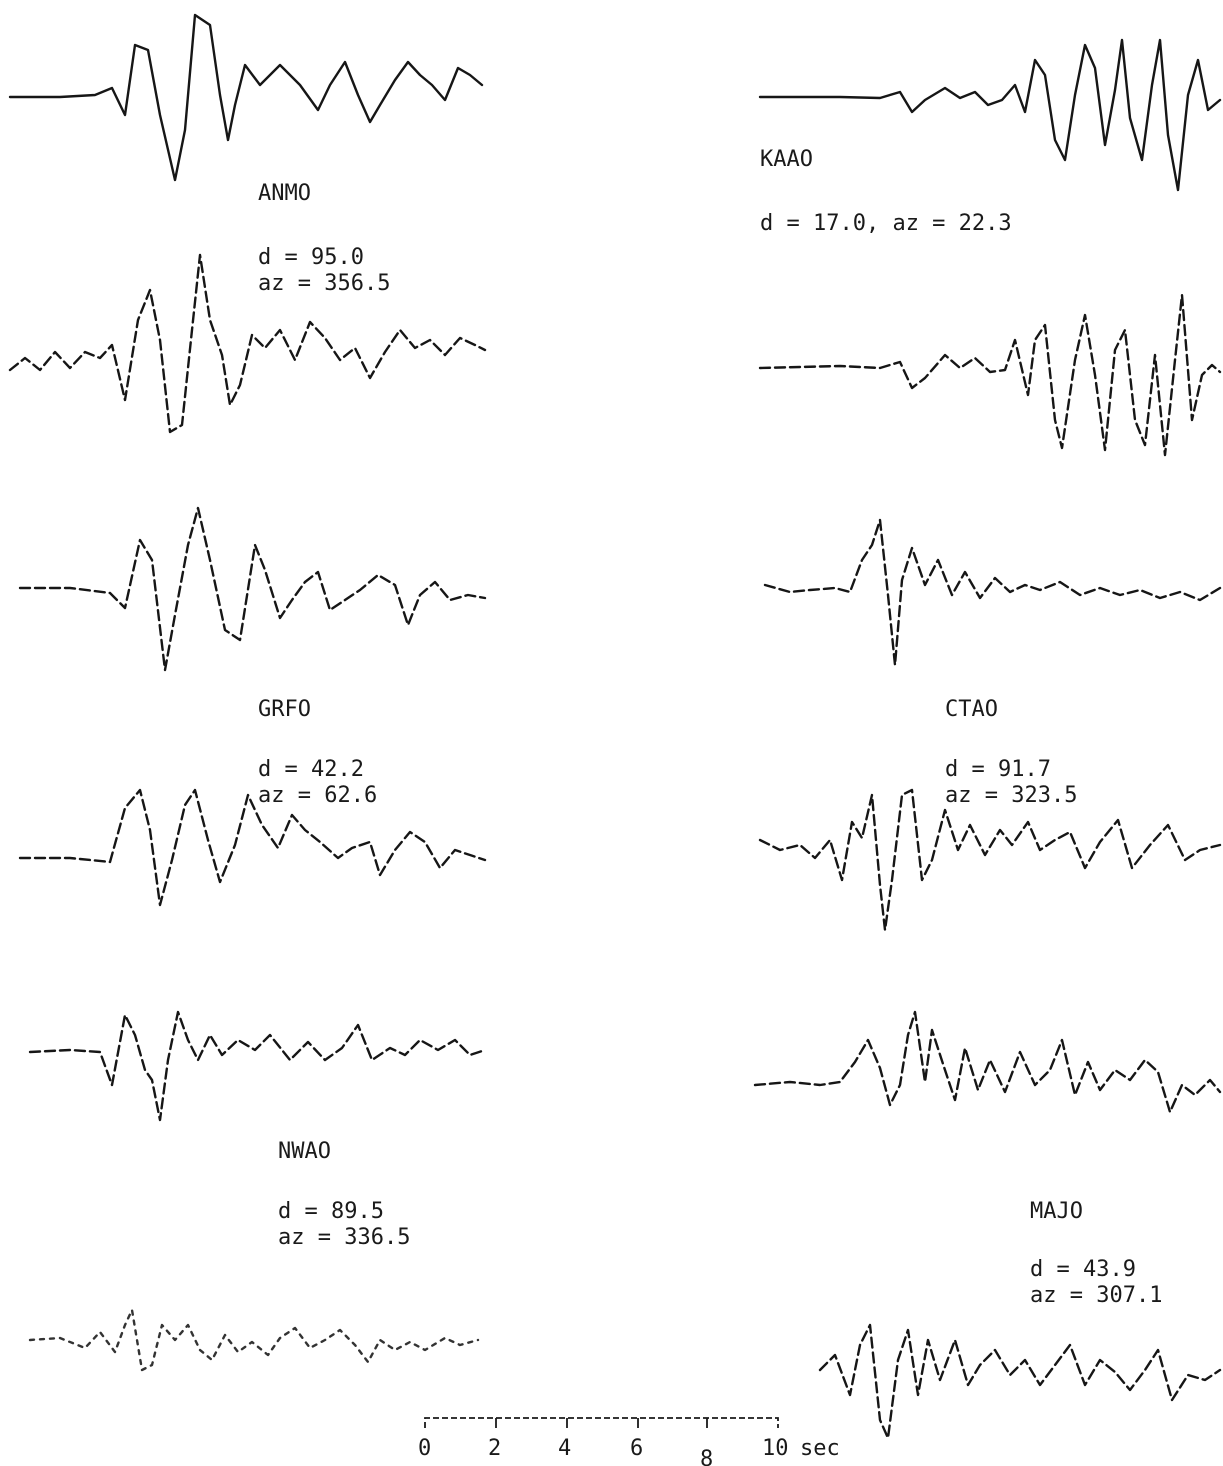 Image resolution: width=1223 pixels, height=1466 pixels. I want to click on station-ctao-group: CTAO d = 91.7 az = 323.5, so click(990, 725).